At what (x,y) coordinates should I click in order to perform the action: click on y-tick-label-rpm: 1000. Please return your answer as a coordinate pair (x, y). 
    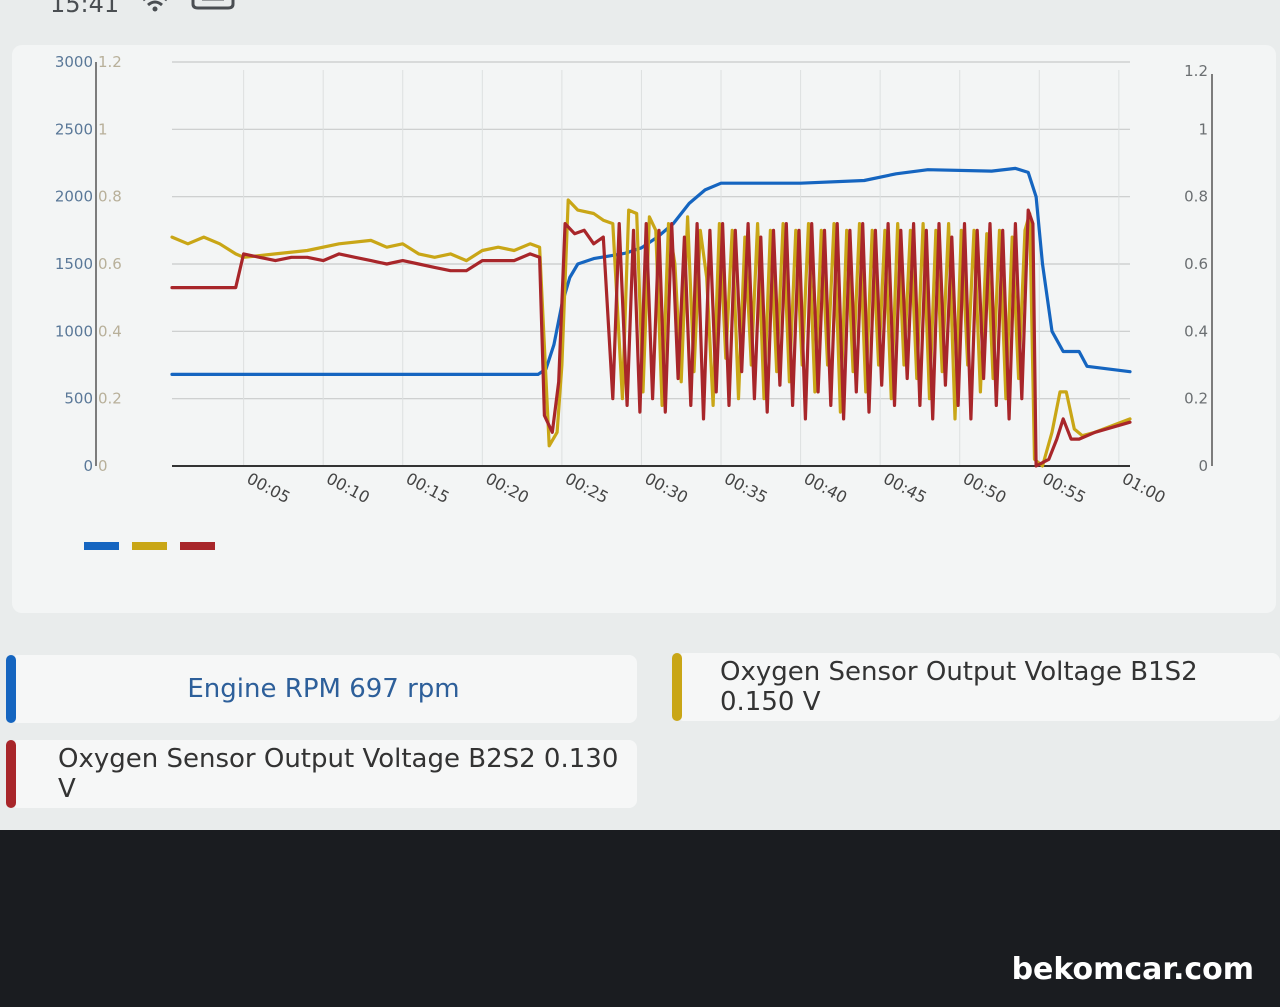
    Looking at the image, I should click on (74, 331).